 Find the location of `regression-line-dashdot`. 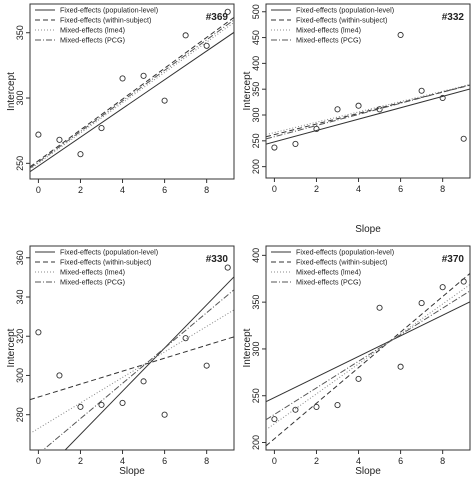

regression-line-dashdot is located at coordinates (138, 369).